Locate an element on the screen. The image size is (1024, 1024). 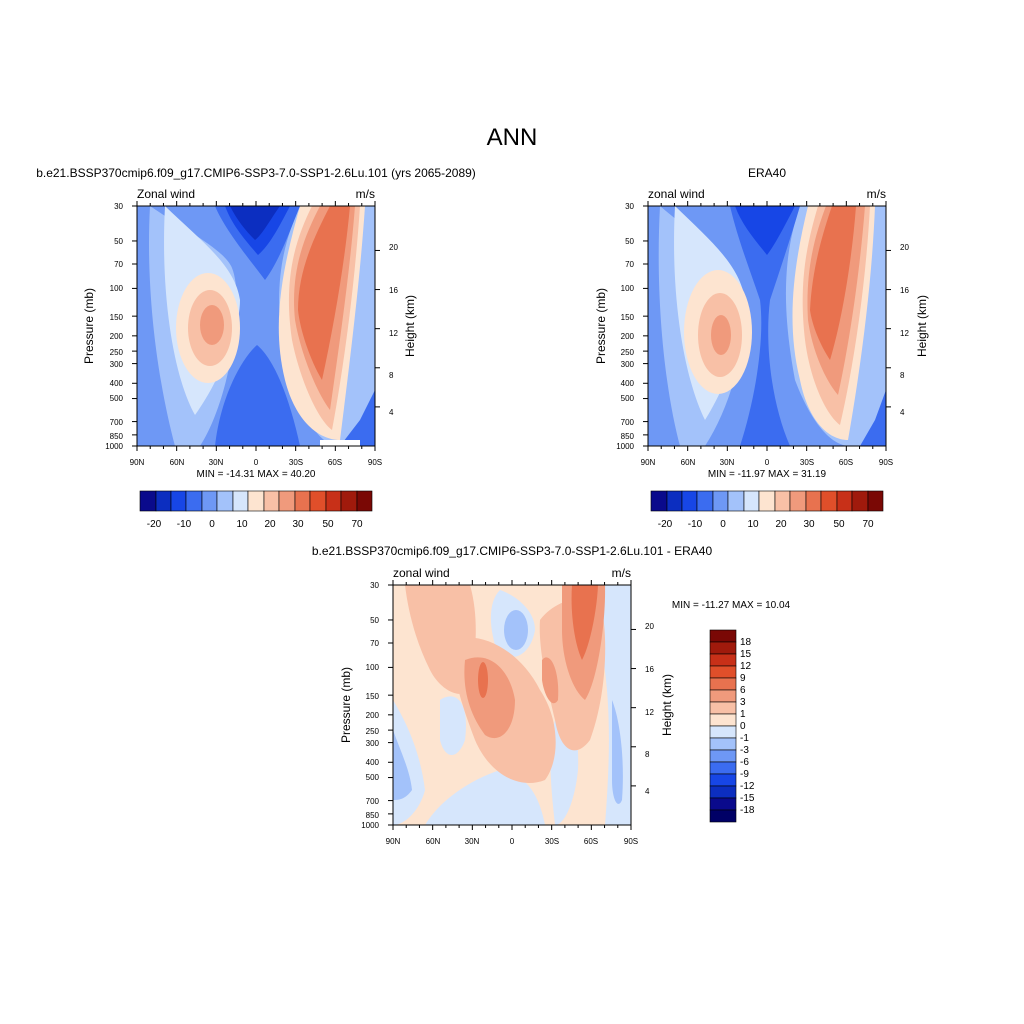
panel-model-tick-marks is located at coordinates (256, 326).